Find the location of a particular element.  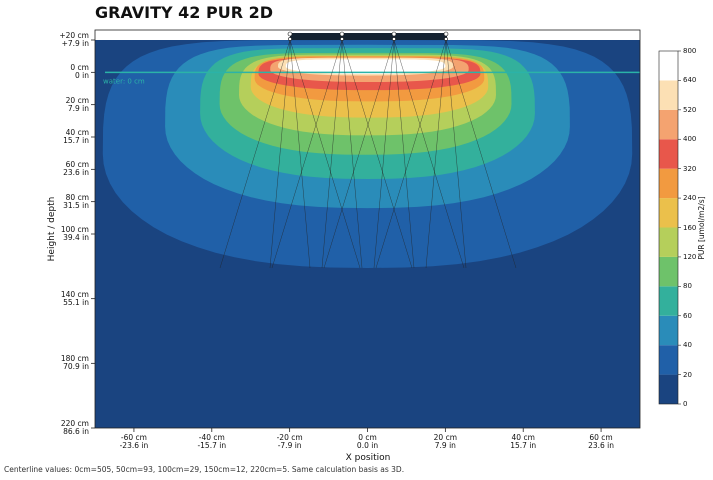

colorbar-tick-label: 20 is located at coordinates (687, 374).